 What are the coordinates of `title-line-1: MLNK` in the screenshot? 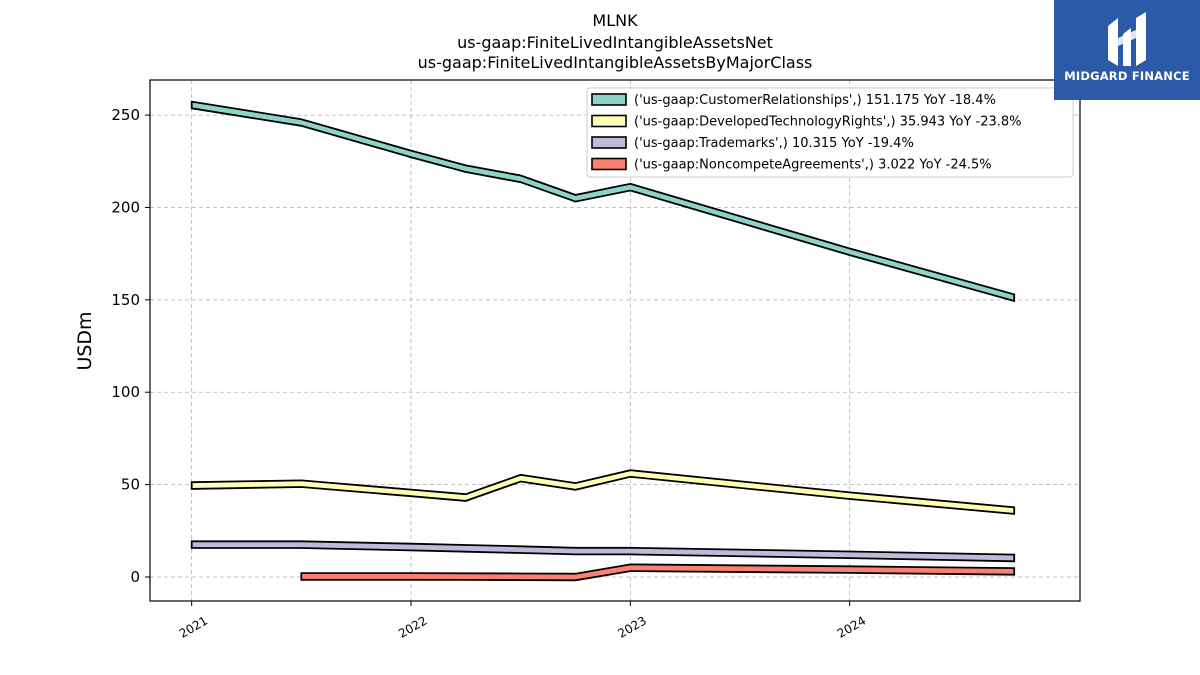 It's located at (615, 20).